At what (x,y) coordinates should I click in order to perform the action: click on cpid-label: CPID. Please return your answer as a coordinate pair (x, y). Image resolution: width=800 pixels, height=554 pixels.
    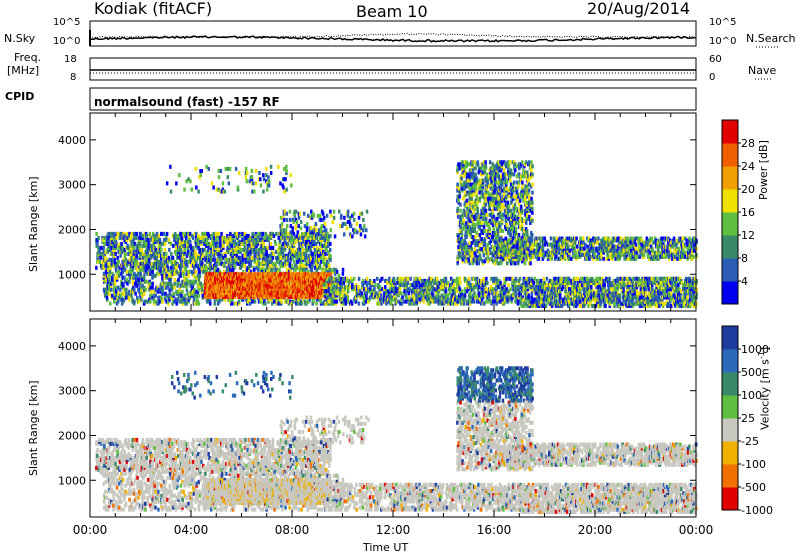
    Looking at the image, I should click on (20, 96).